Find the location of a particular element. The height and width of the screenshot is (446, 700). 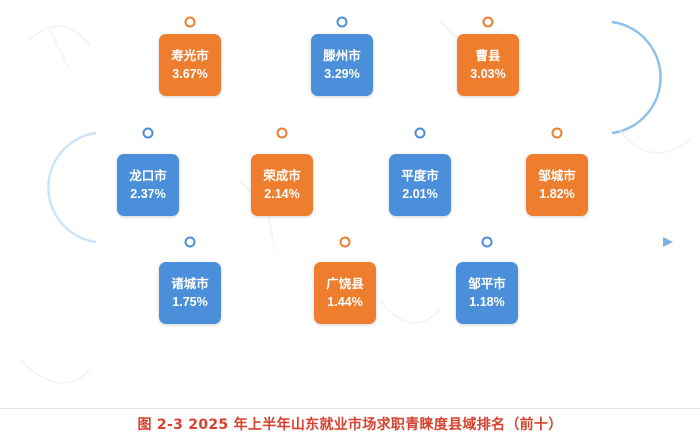

path-turn-left is located at coordinates (72, 187).